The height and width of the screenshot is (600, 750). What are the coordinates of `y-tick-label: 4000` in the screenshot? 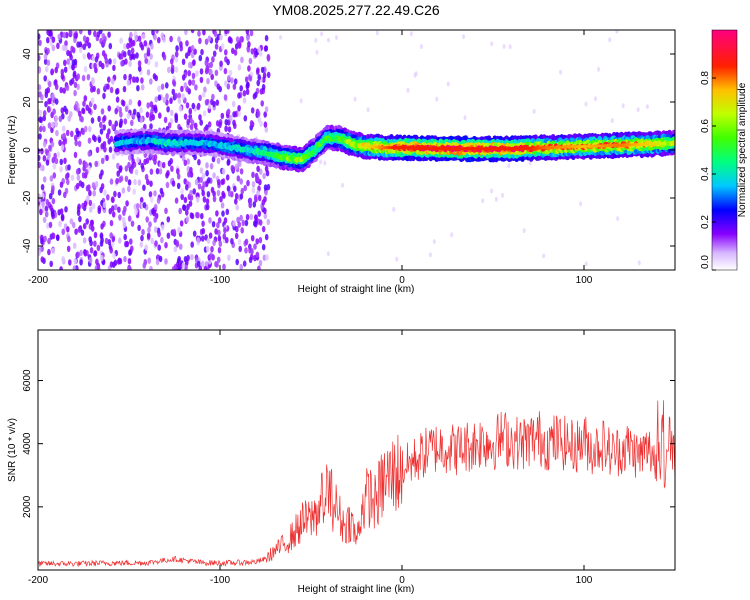 It's located at (27, 443).